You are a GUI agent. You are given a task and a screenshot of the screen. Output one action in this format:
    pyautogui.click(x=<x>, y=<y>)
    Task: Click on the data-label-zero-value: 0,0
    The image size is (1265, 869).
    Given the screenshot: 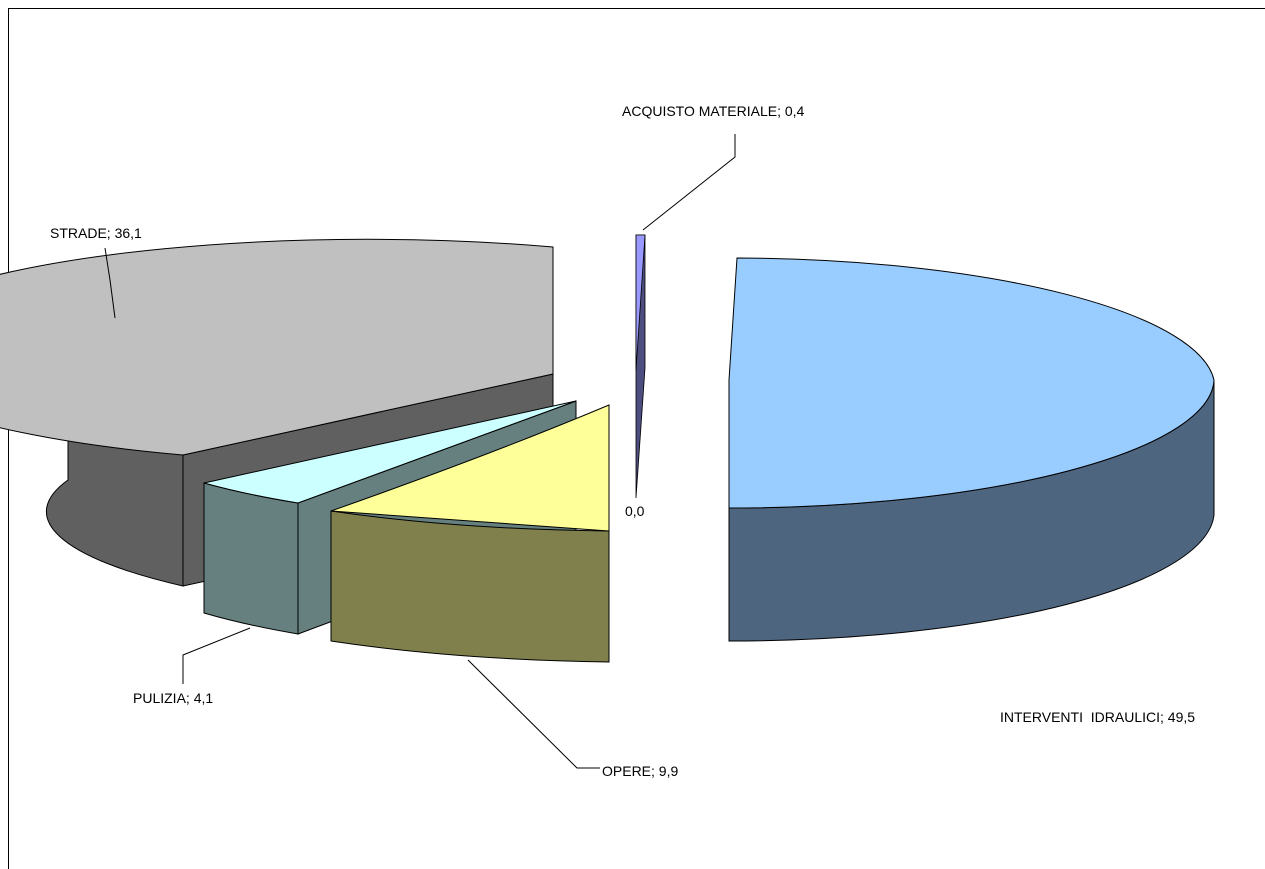 What is the action you would take?
    pyautogui.click(x=635, y=511)
    